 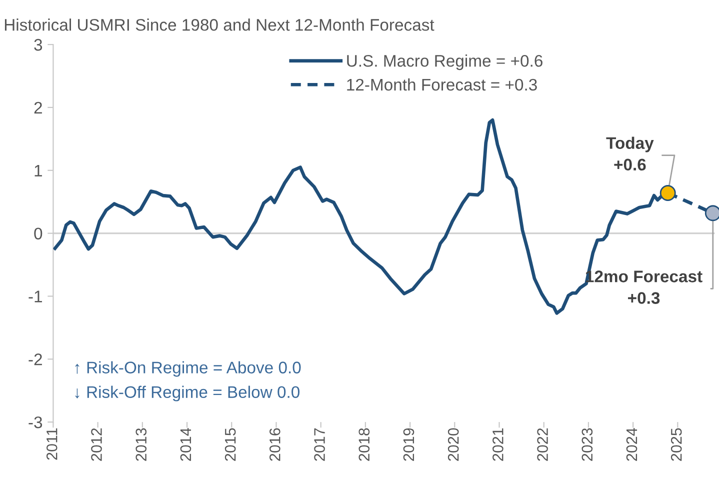 What do you see at coordinates (230, 444) in the screenshot?
I see `x-tick-label: 2015` at bounding box center [230, 444].